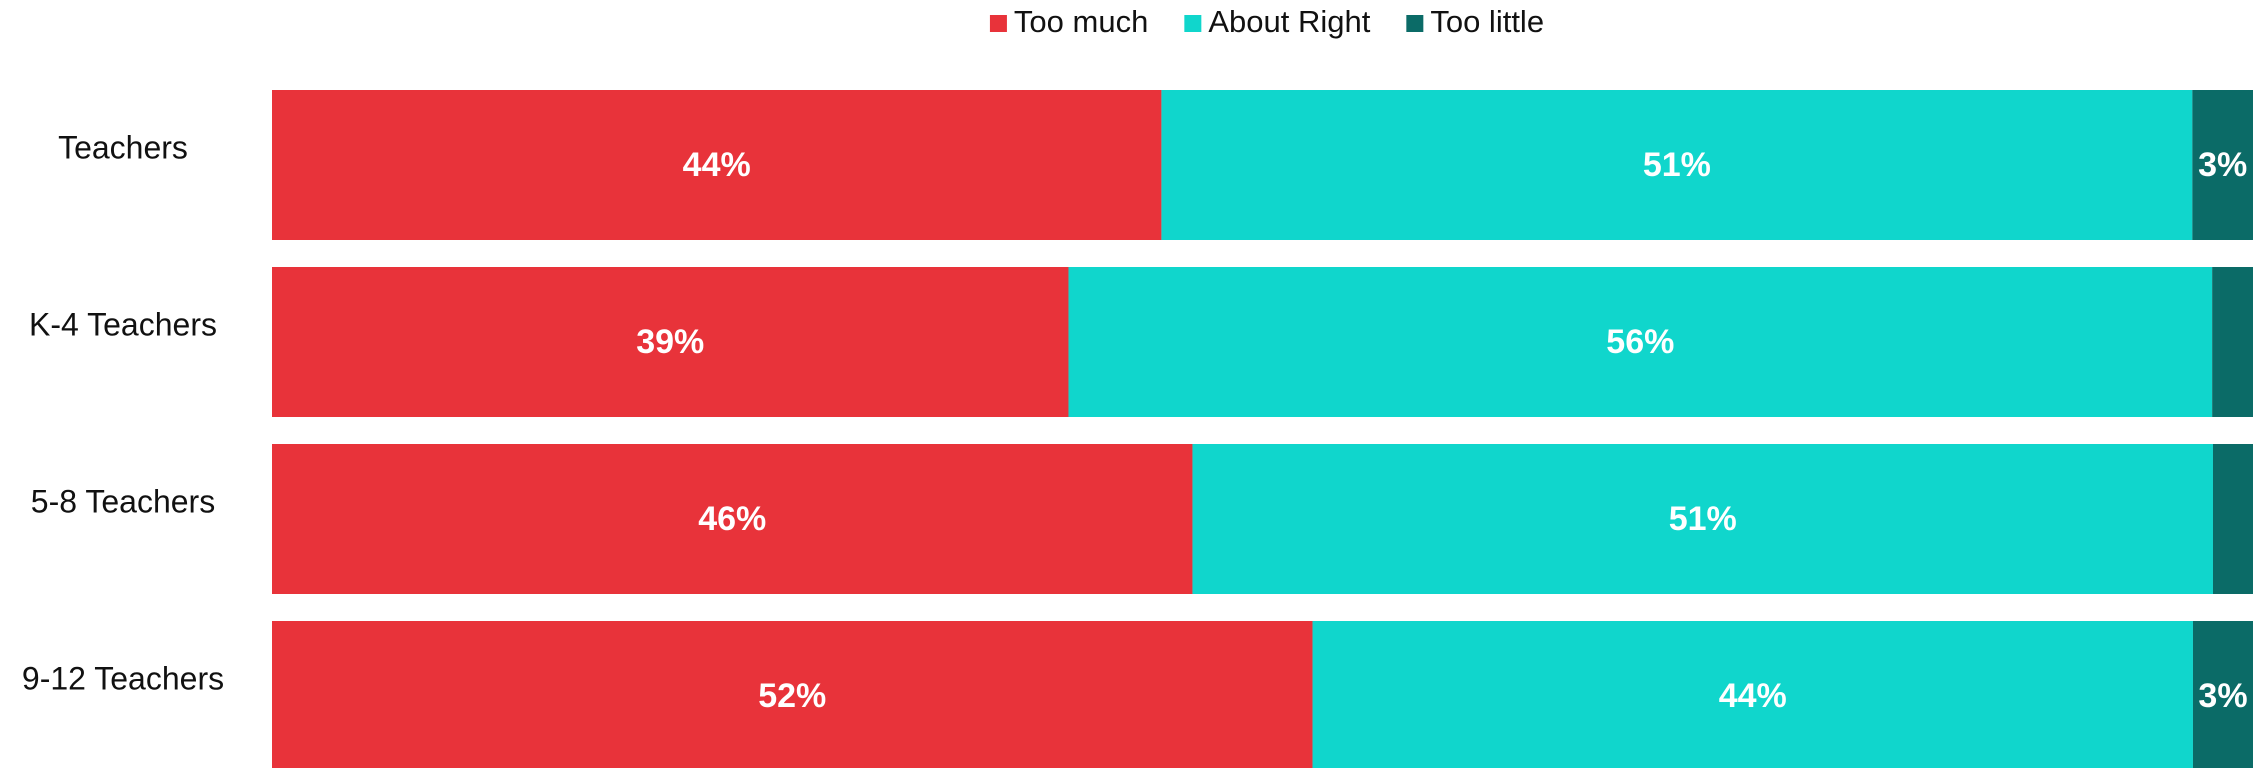  I want to click on value-label: 39%, so click(670, 342).